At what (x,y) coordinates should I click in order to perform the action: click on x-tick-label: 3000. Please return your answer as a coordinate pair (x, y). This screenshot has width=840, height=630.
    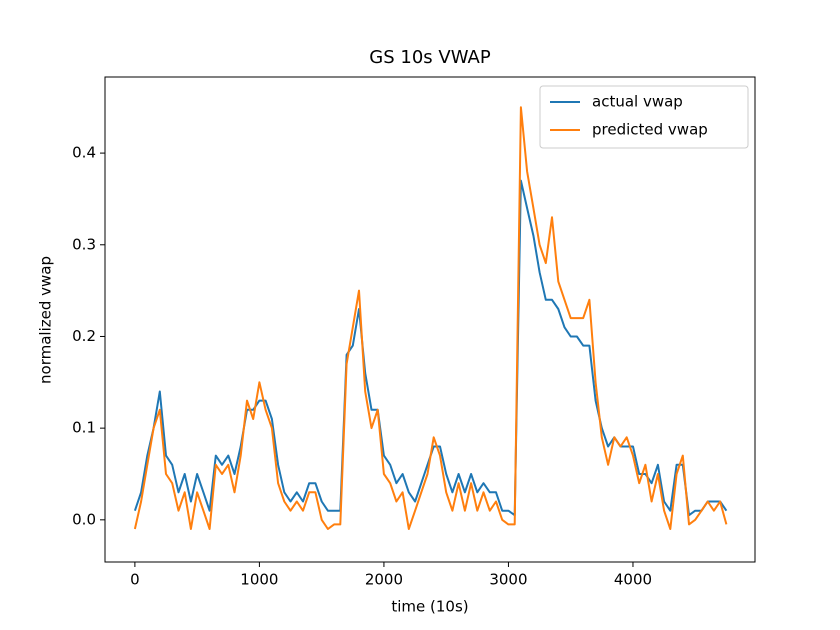
    Looking at the image, I should click on (508, 580).